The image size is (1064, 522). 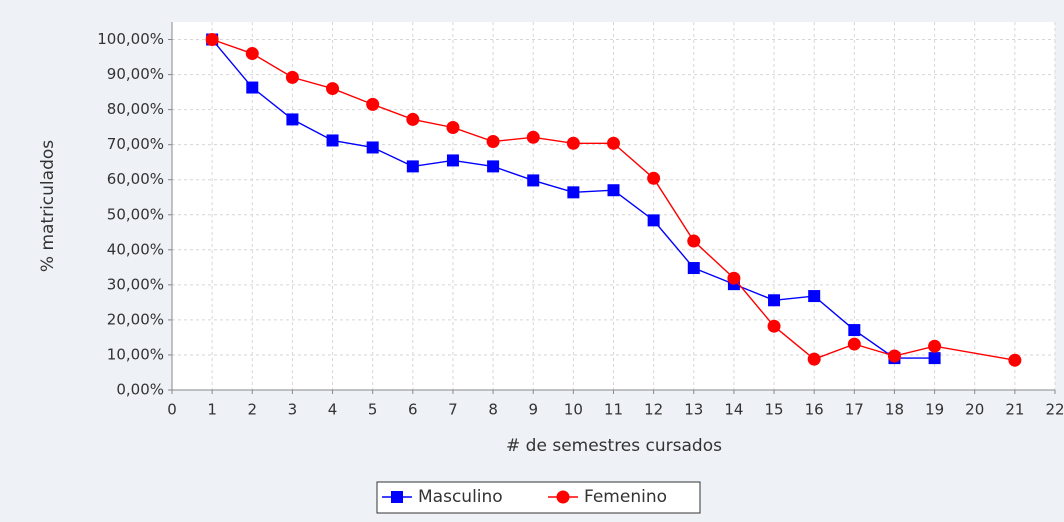 I want to click on x-tick-label: 11, so click(x=613, y=410).